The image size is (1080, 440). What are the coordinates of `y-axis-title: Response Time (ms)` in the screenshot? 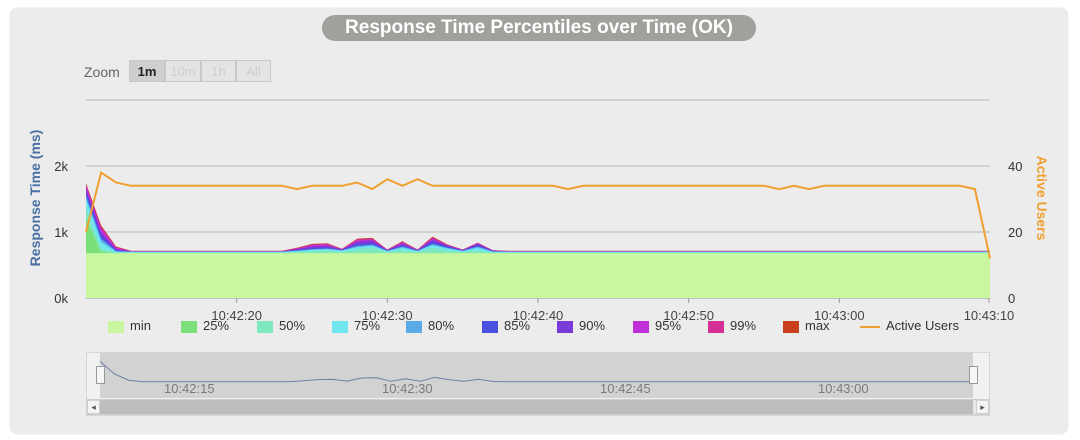 It's located at (35, 198).